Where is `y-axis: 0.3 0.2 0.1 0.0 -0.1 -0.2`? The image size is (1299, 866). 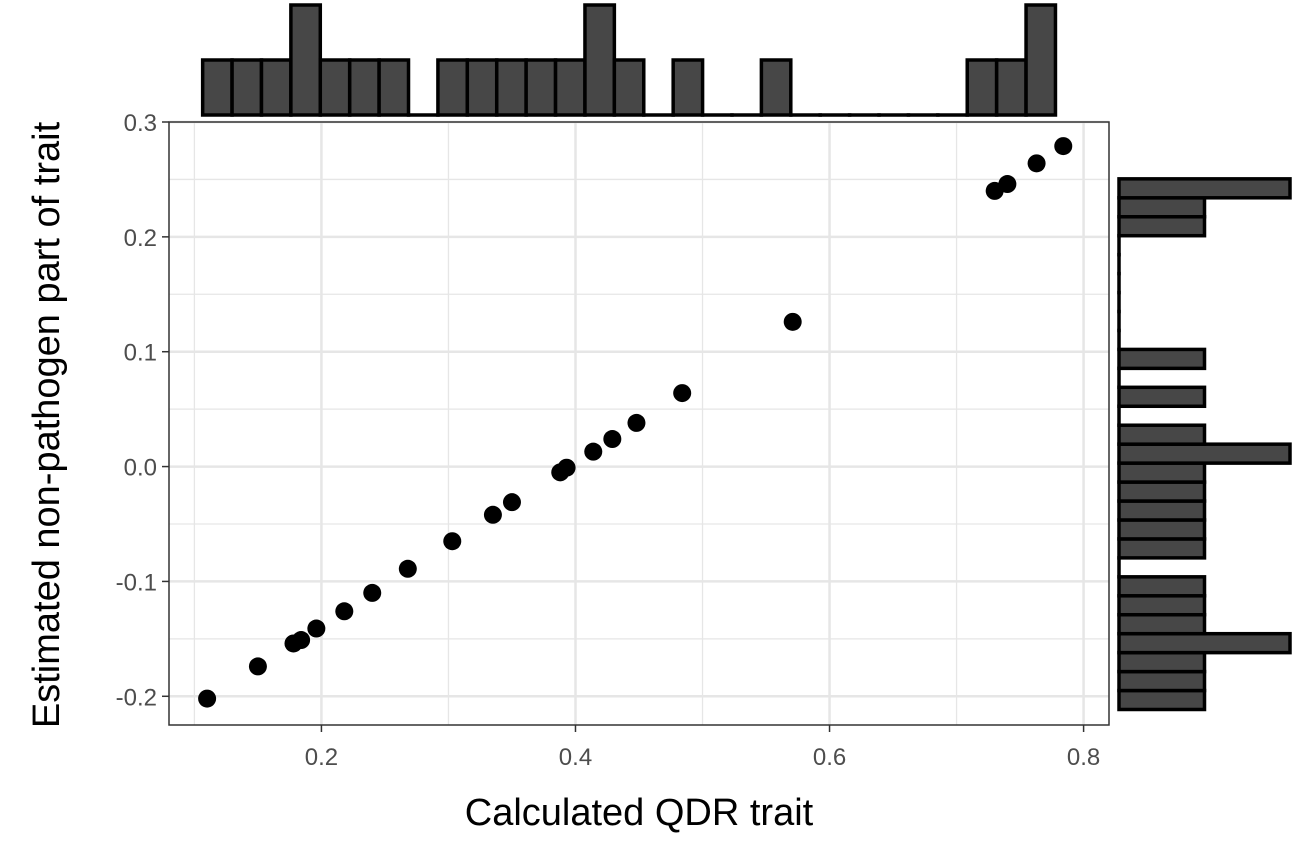 y-axis: 0.3 0.2 0.1 0.0 -0.1 -0.2 is located at coordinates (142, 410).